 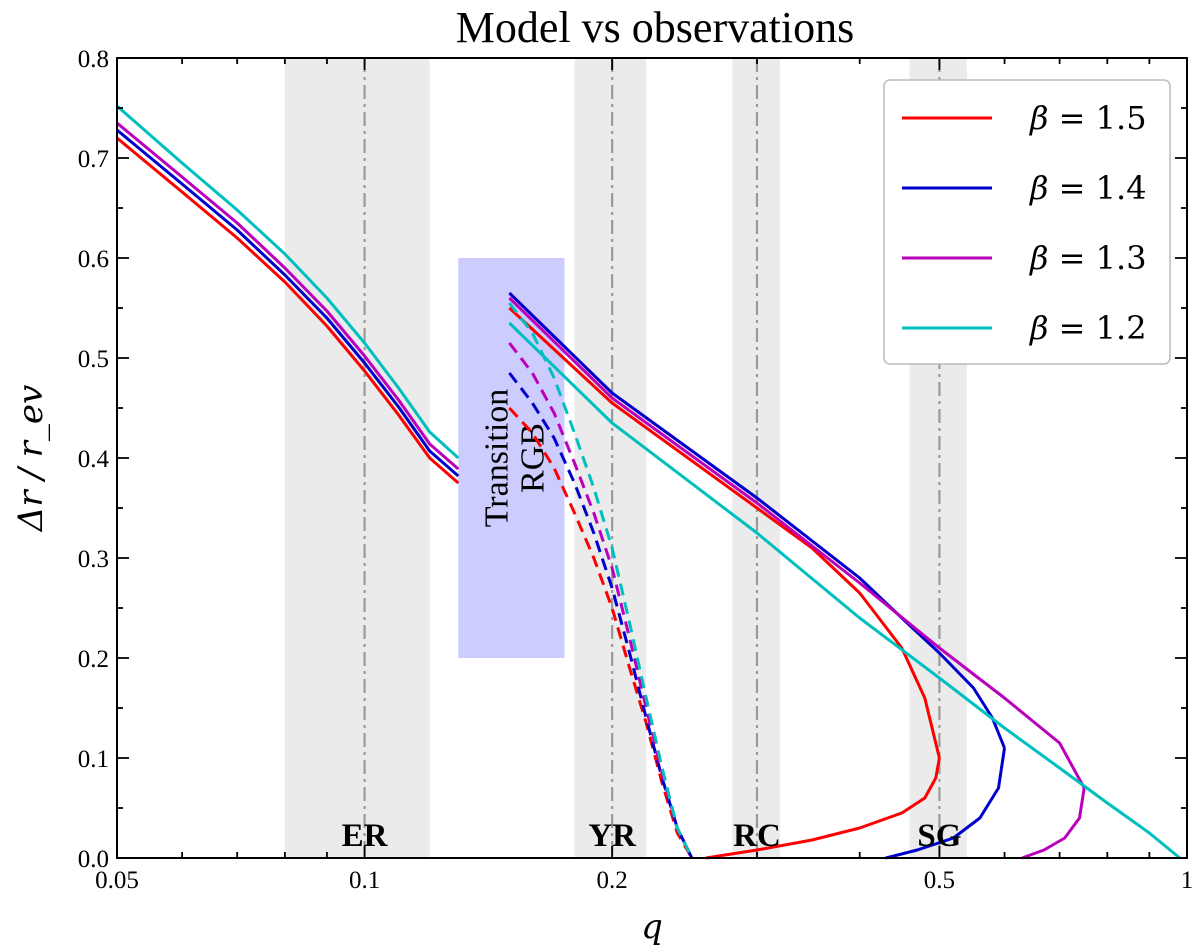 I want to click on series-beta-1-3-late-lower, so click(x=1053, y=823).